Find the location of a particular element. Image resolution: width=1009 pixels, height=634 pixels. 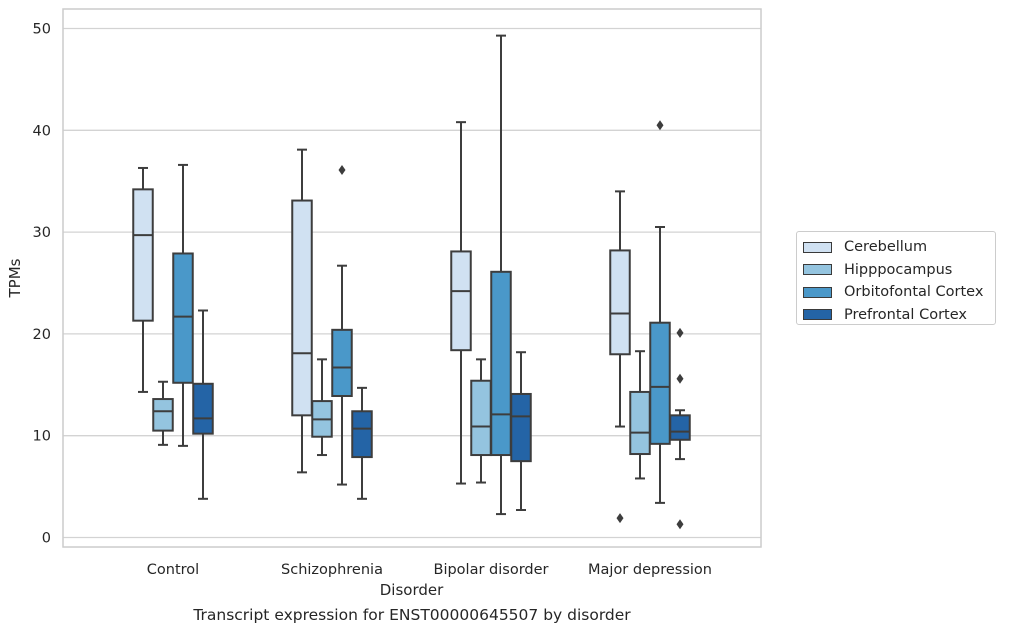

legend-item: Prefrontal Cortex is located at coordinates (896, 315).